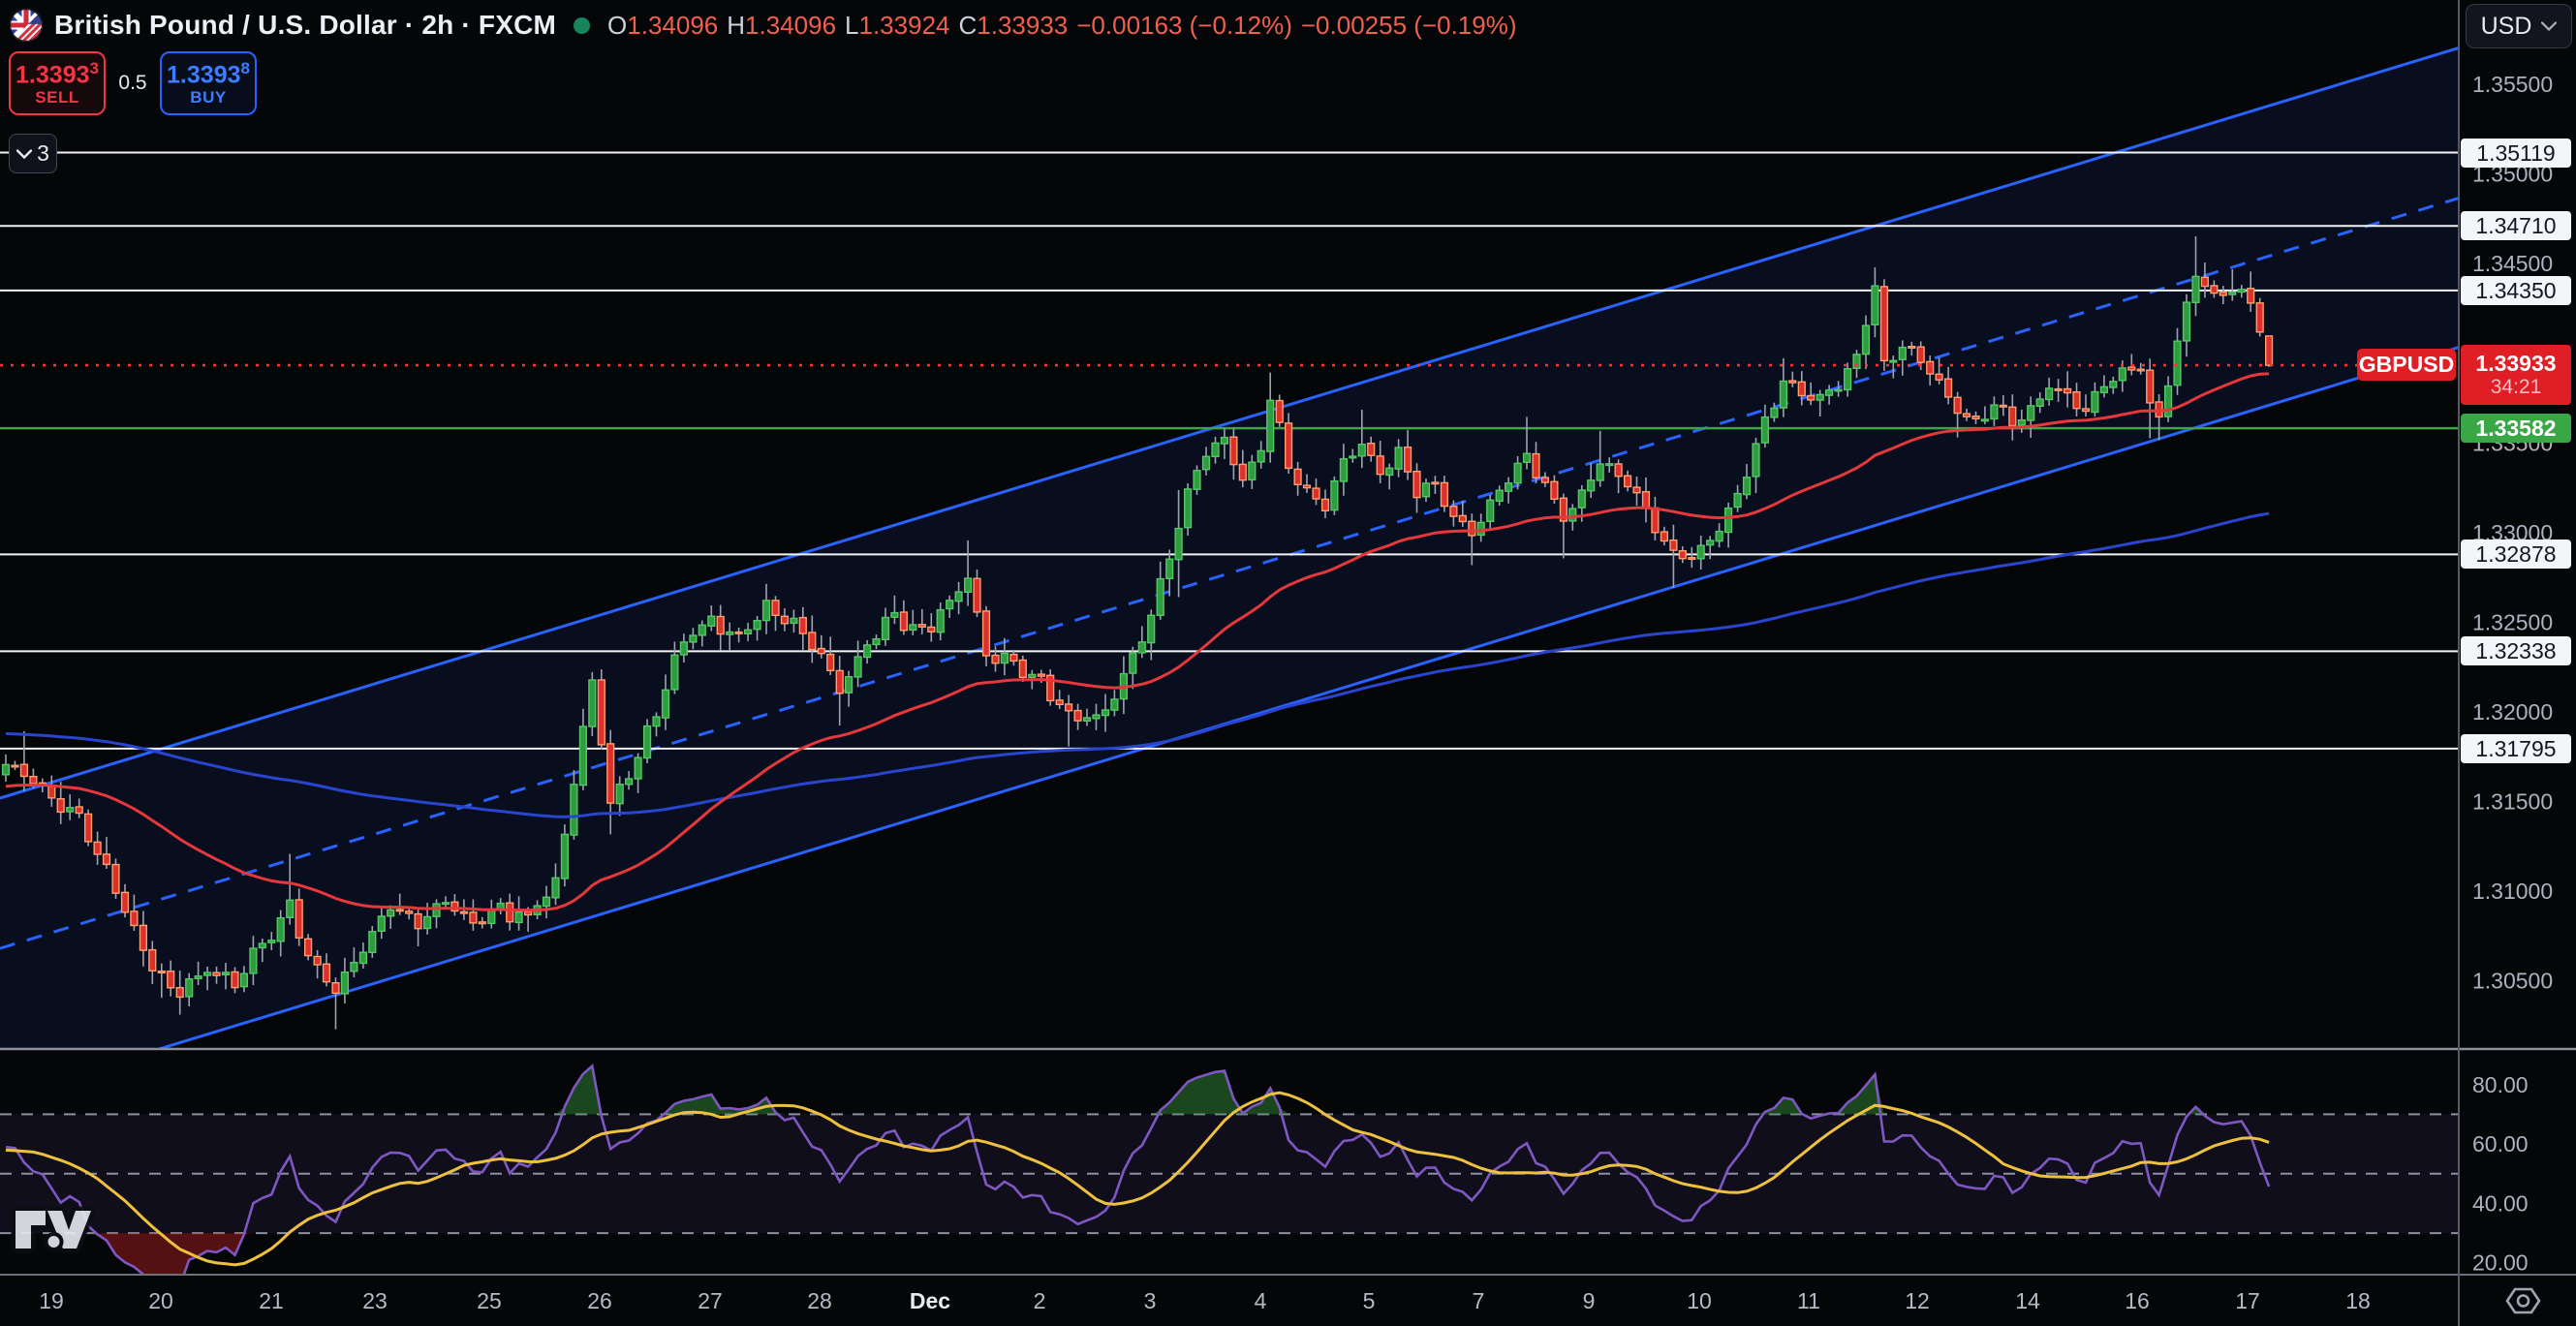 The width and height of the screenshot is (2576, 1326). Describe the element at coordinates (1808, 1301) in the screenshot. I see `svg-text: 11` at that location.